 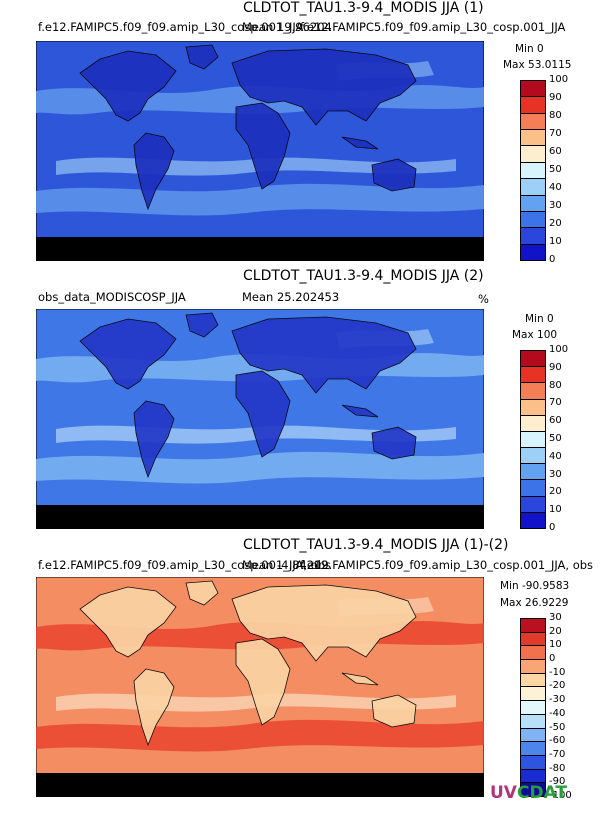 I want to click on min-label: Min -90.9583, so click(x=535, y=586).